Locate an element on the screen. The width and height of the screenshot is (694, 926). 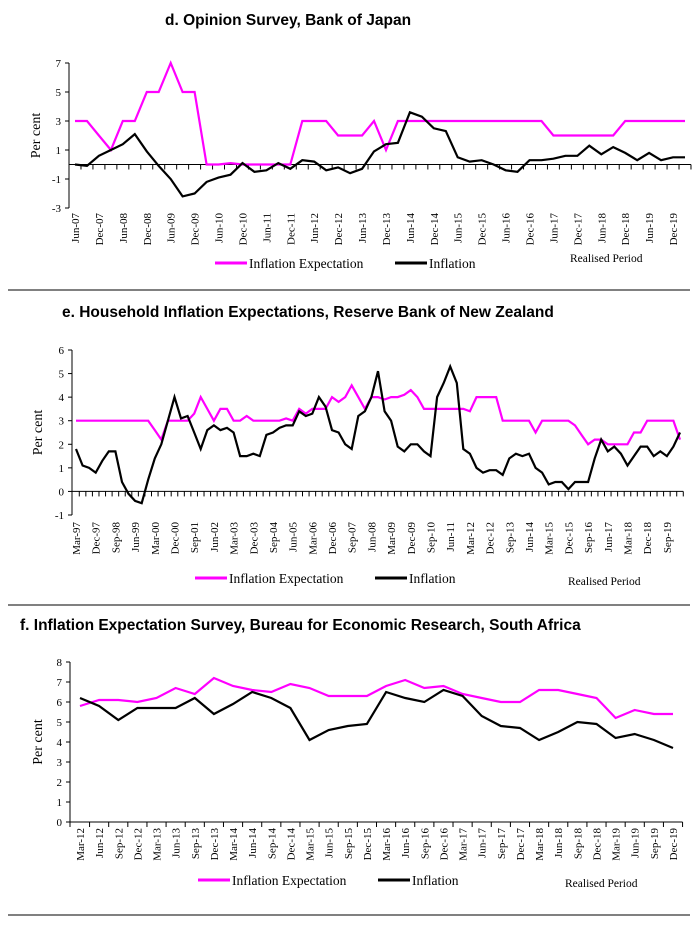
x-tick-label: Dec-07 is located at coordinates (100, 229).